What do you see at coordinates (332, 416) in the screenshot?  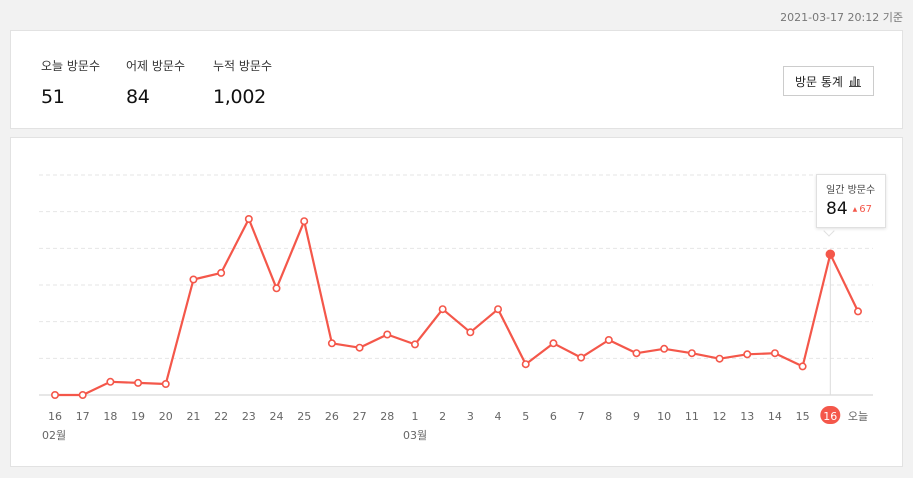 I see `x-tick-label: 26` at bounding box center [332, 416].